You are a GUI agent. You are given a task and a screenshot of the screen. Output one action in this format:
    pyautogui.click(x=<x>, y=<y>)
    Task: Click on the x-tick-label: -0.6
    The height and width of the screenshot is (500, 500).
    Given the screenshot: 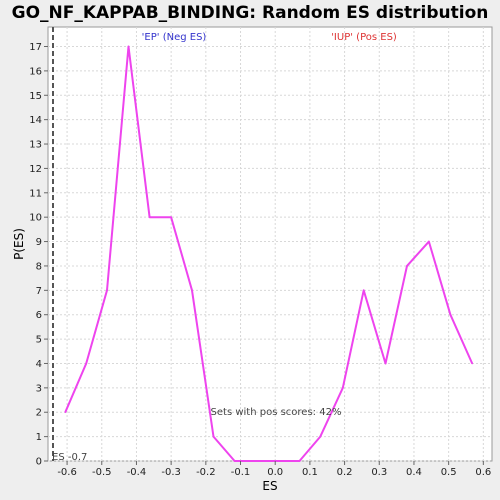 What is the action you would take?
    pyautogui.click(x=67, y=472)
    